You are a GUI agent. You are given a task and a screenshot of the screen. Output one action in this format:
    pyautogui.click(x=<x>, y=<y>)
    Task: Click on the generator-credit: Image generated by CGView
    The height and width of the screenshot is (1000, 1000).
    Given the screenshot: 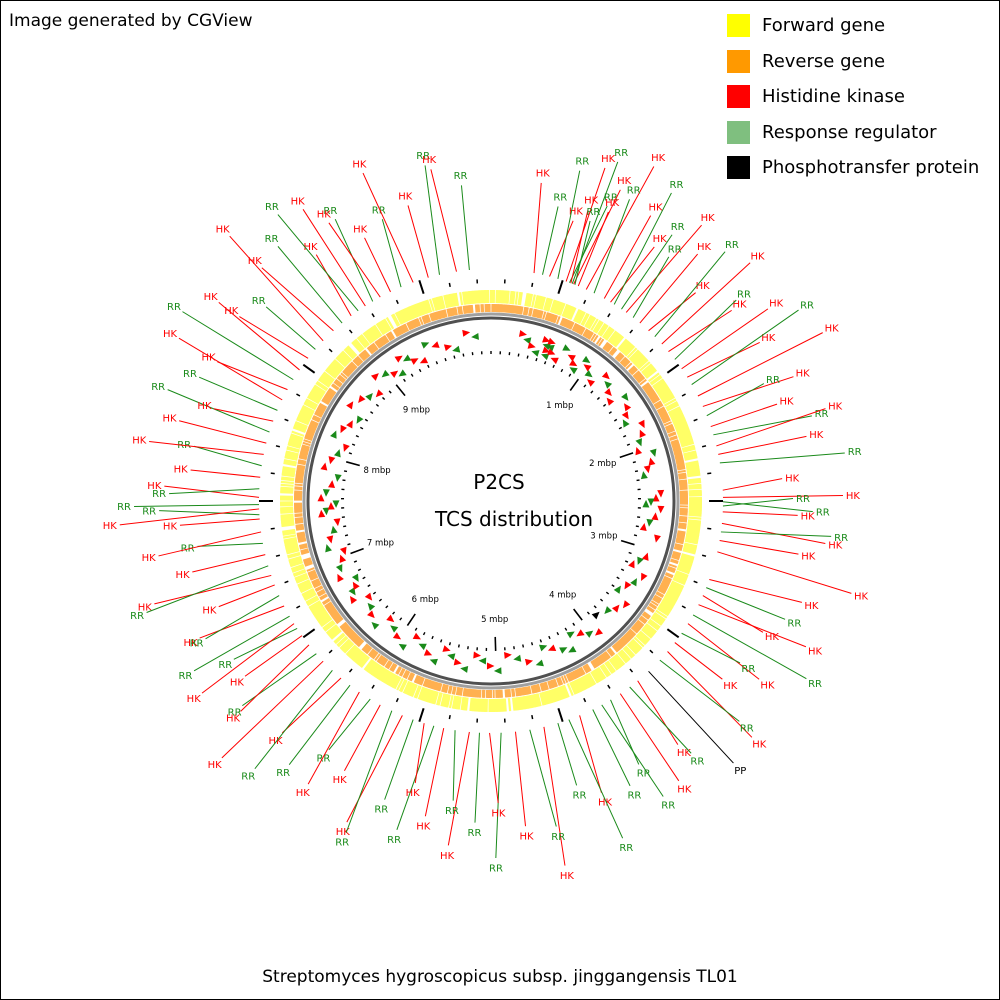 What is the action you would take?
    pyautogui.click(x=131, y=21)
    